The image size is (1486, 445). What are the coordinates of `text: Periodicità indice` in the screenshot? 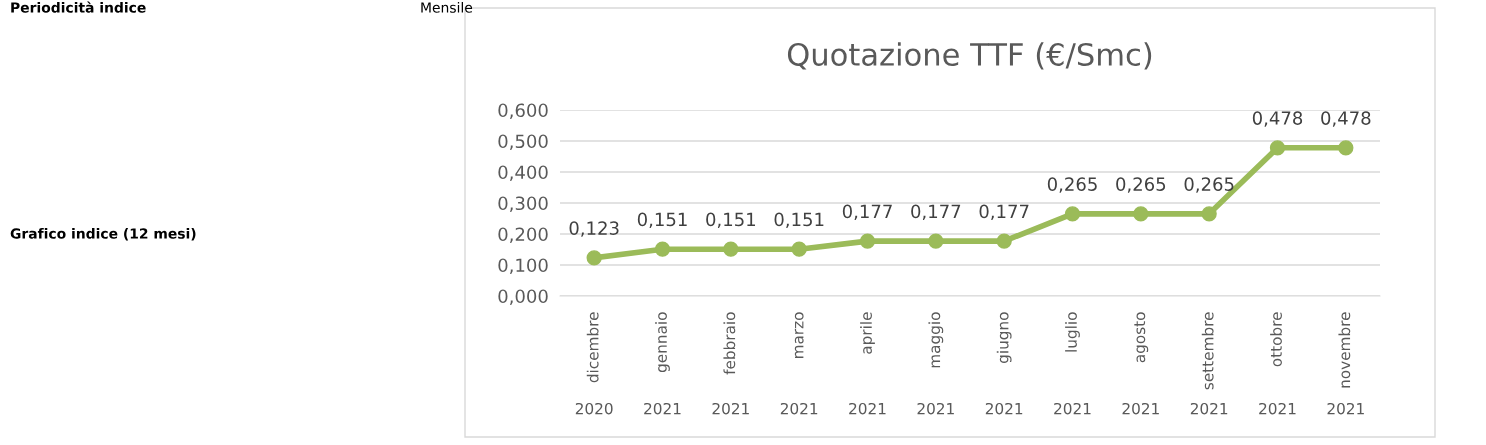 It's located at (78, 7).